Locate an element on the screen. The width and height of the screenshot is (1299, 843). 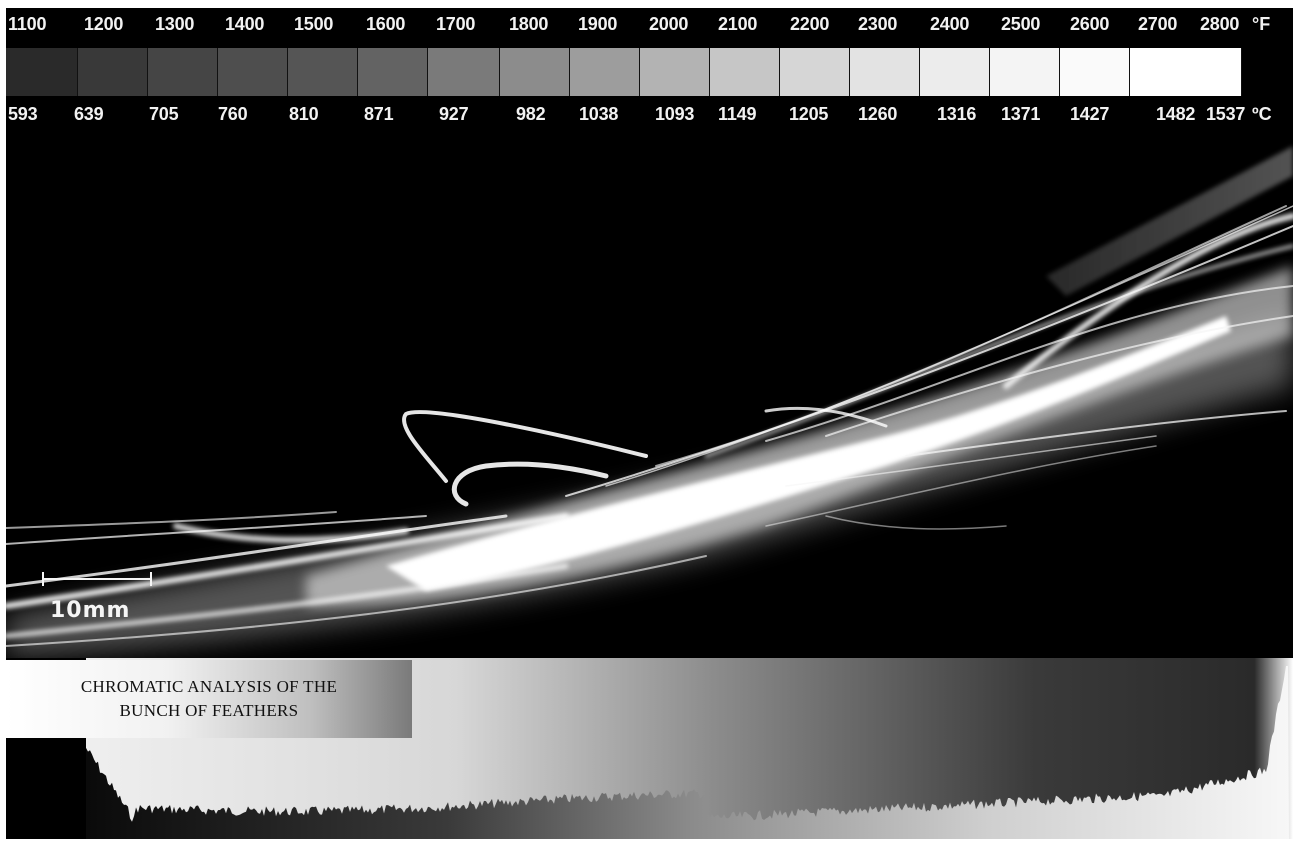
fahrenheit-tick-label: 2800 is located at coordinates (1220, 24).